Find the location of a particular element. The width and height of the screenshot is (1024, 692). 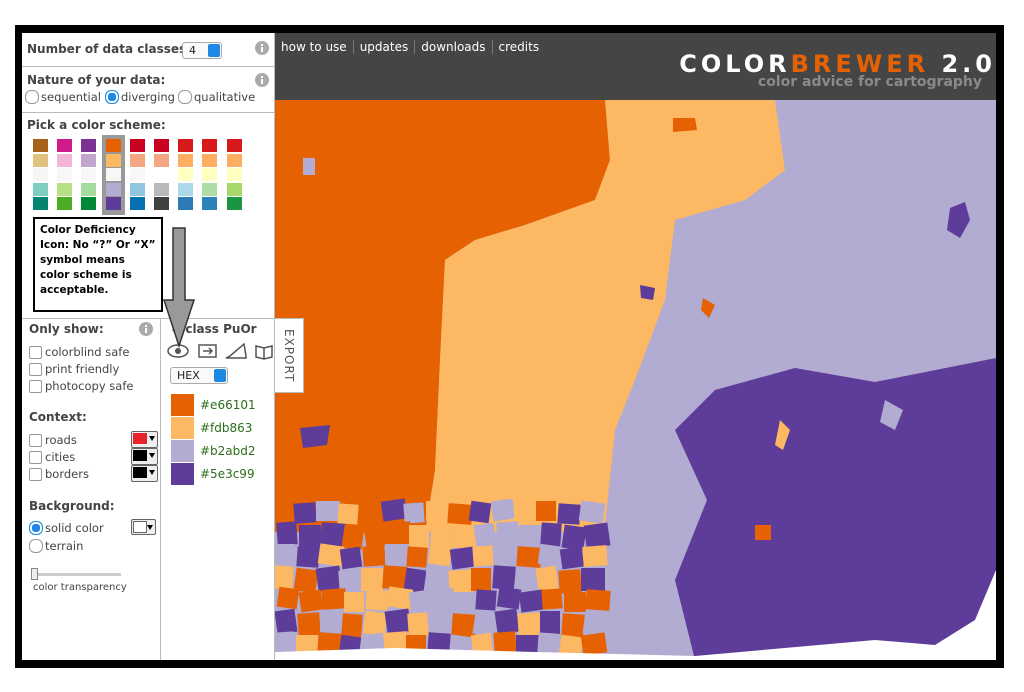

map-icon is located at coordinates (264, 352).